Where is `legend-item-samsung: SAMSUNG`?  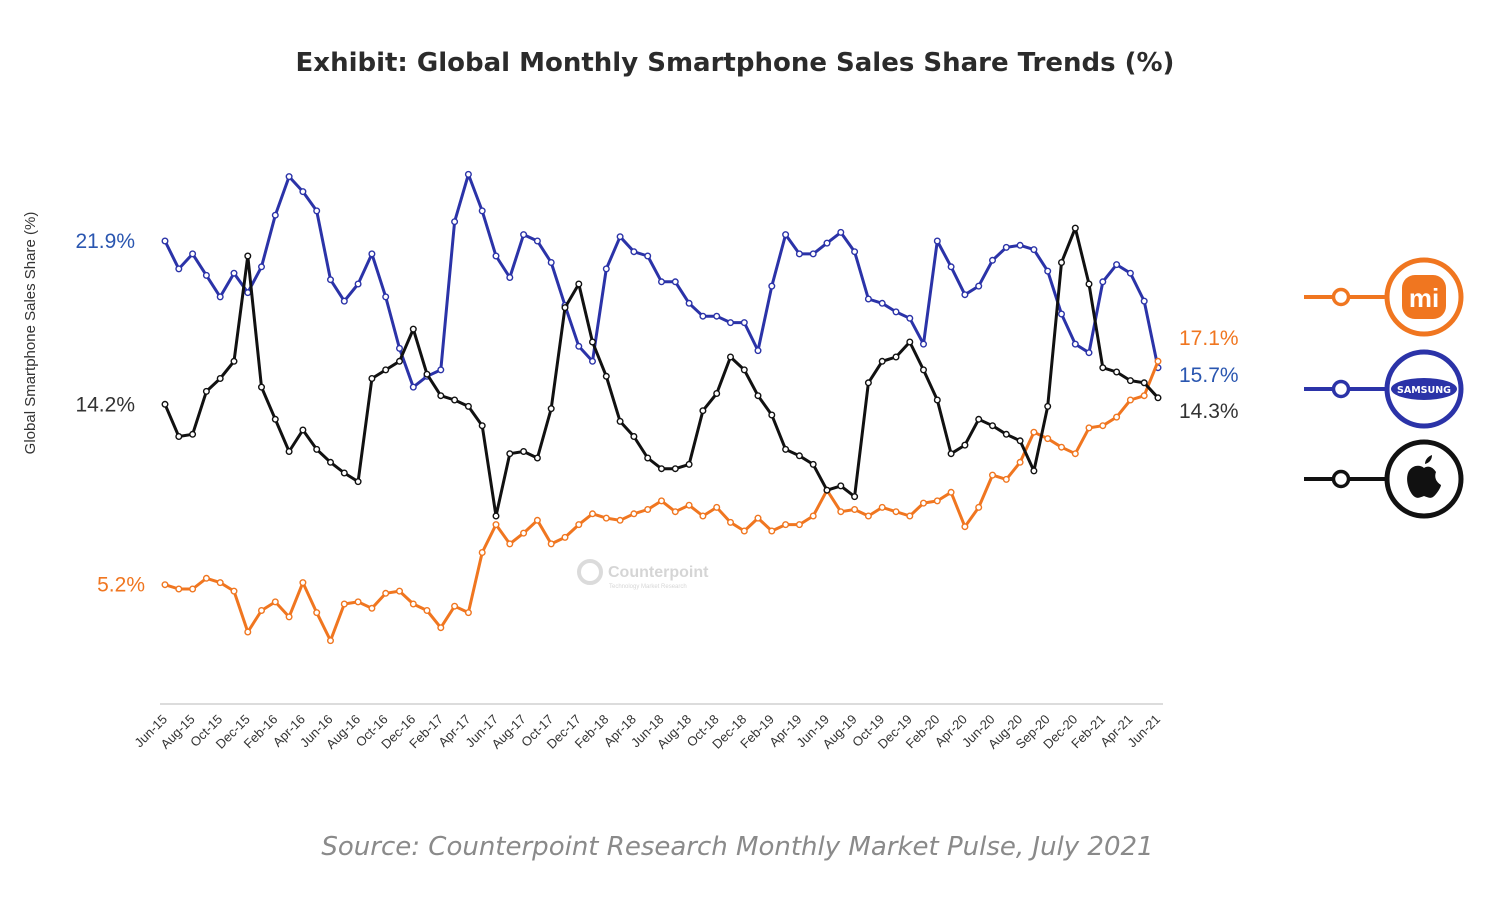 legend-item-samsung: SAMSUNG is located at coordinates (1384, 389).